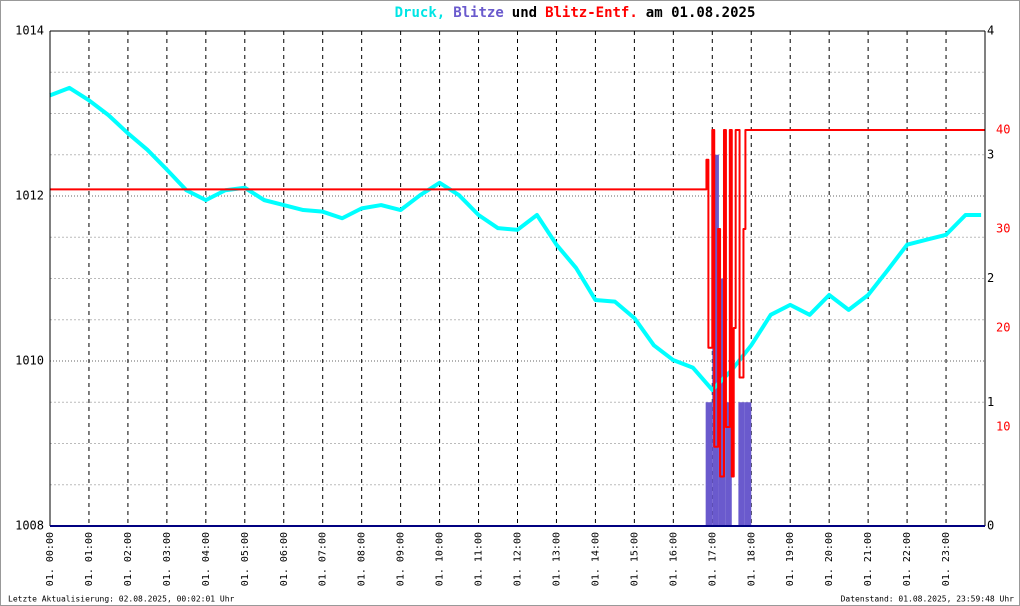 This screenshot has height=606, width=1020. What do you see at coordinates (524, 13) in the screenshot?
I see `title-part: und` at bounding box center [524, 13].